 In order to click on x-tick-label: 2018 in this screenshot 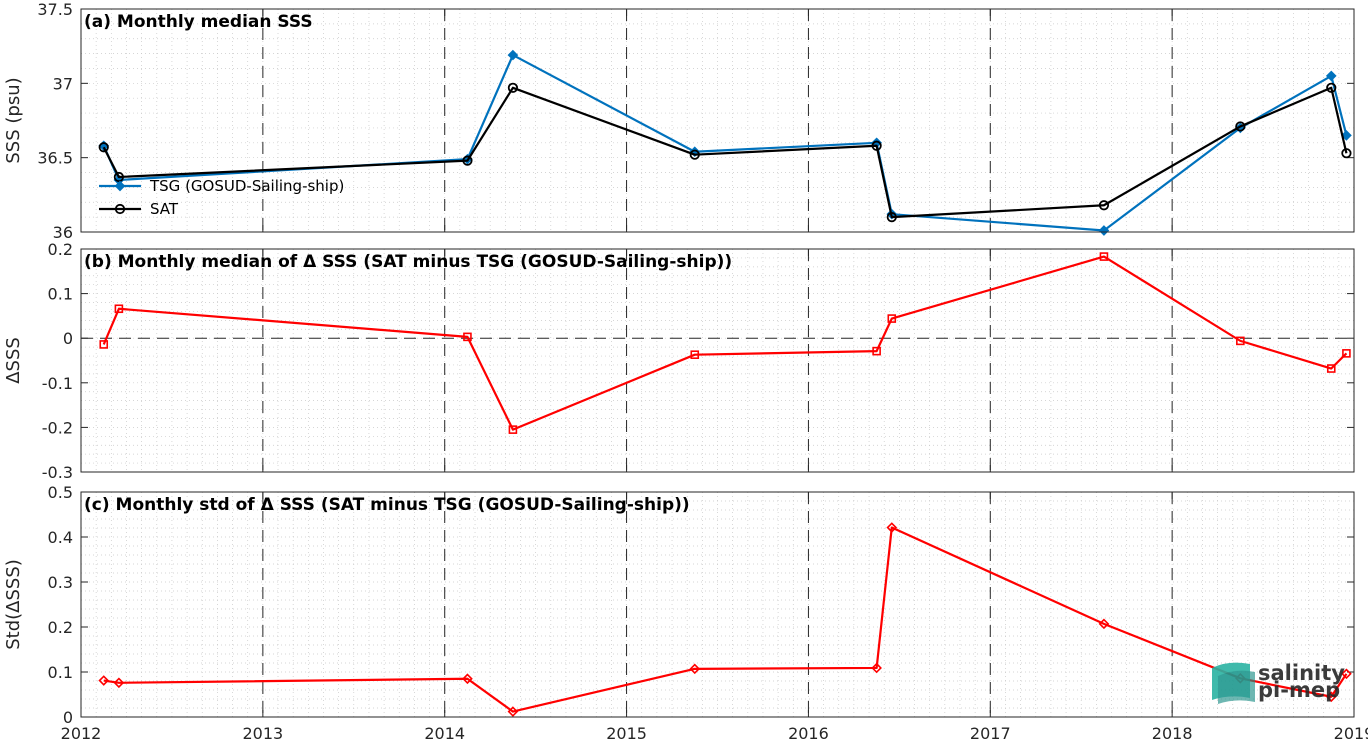, I will do `click(1172, 733)`.